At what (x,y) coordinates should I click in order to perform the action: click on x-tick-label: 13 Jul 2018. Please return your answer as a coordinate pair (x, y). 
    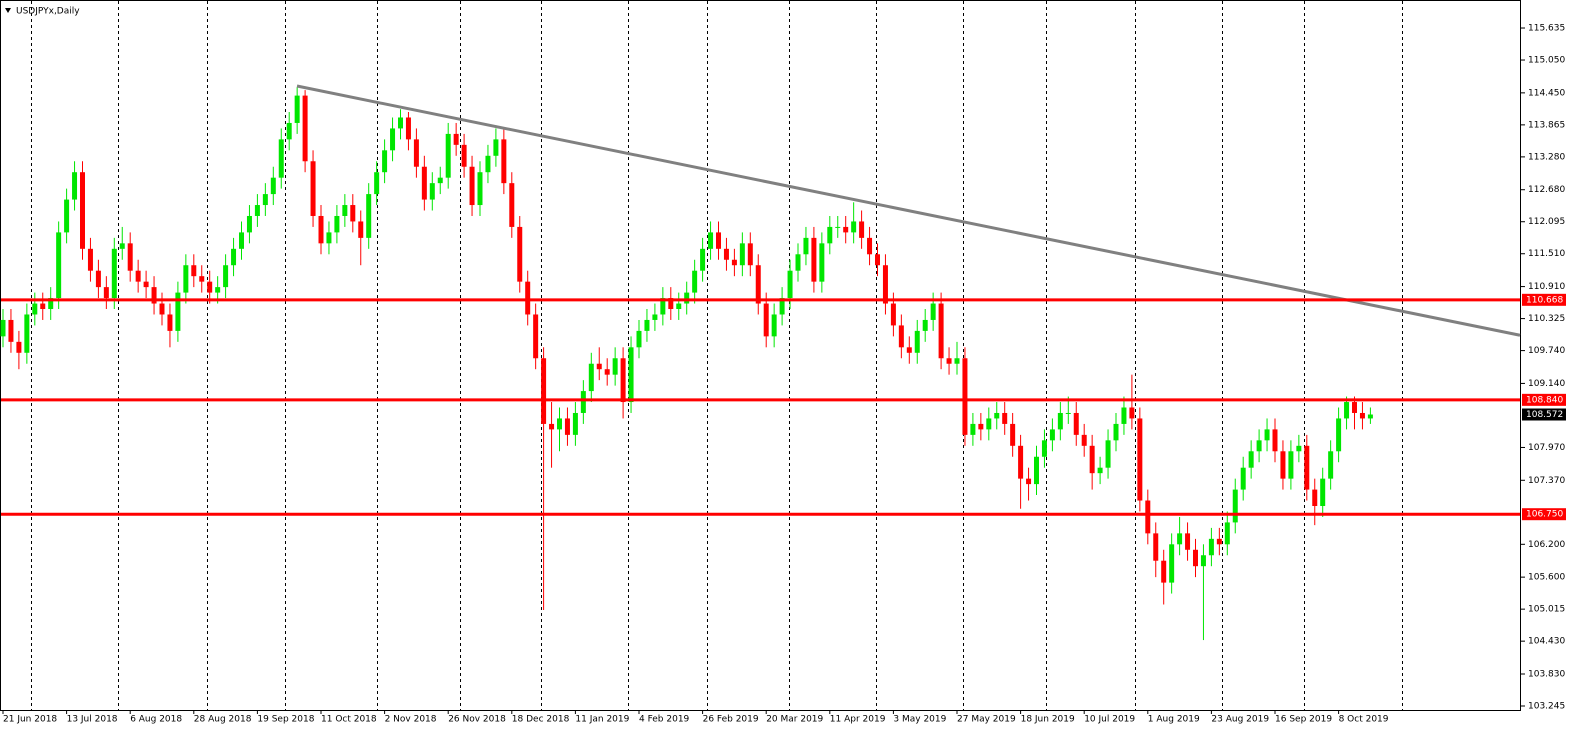
    Looking at the image, I should click on (92, 720).